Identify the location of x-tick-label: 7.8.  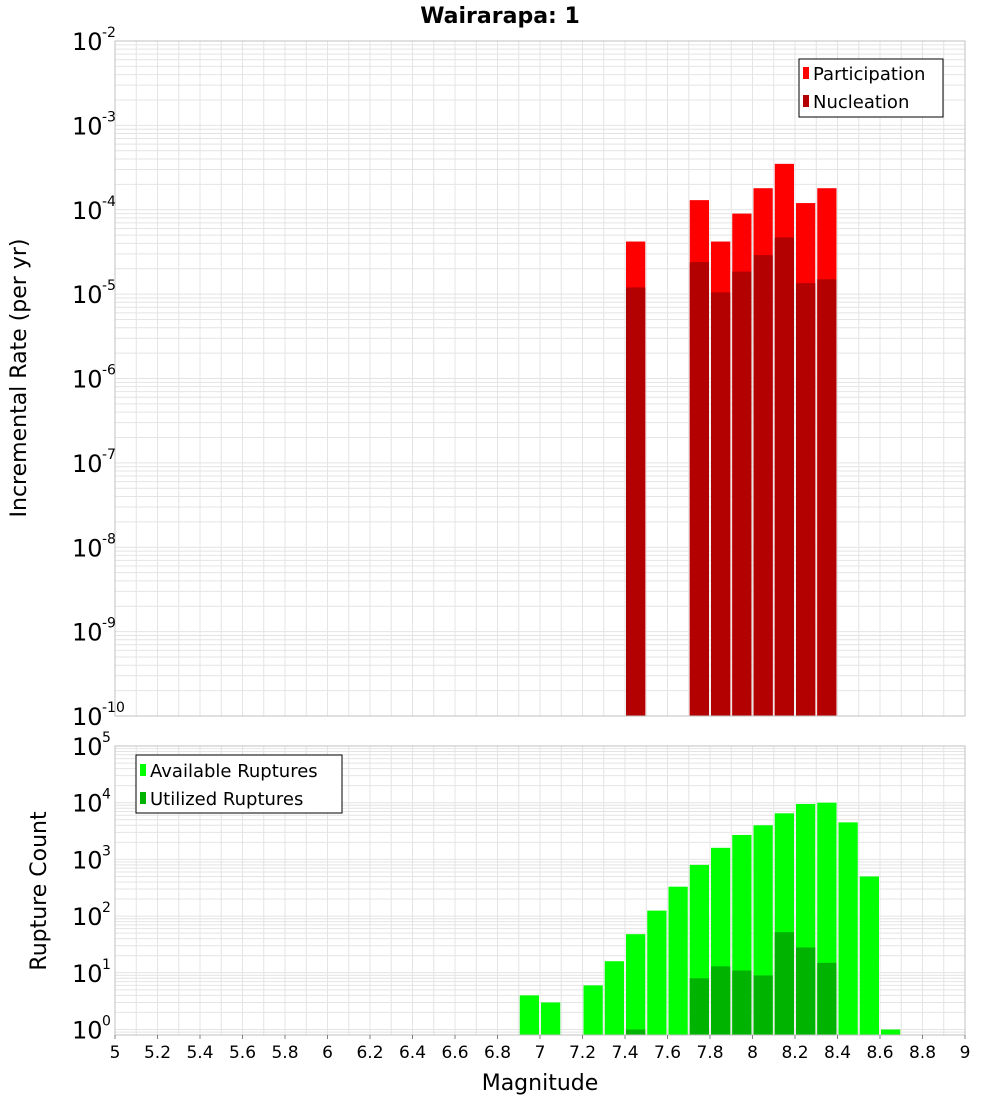
(709, 1053).